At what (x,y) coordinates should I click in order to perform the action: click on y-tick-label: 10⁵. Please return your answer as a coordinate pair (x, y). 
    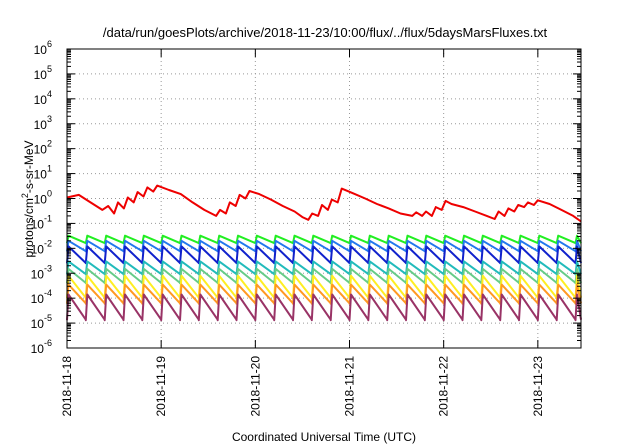
    Looking at the image, I should click on (43, 73).